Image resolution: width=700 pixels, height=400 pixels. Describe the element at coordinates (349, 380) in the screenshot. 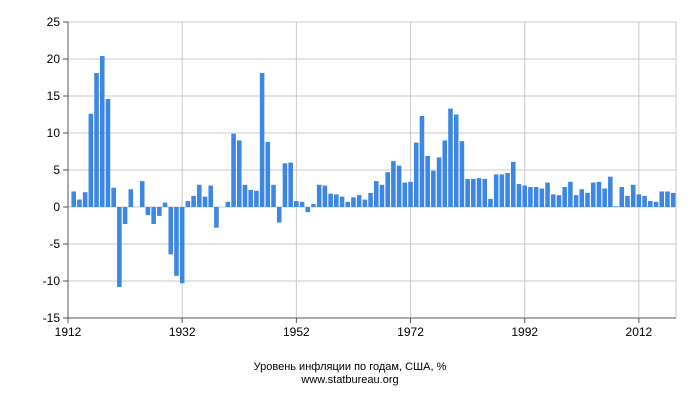

I see `chart-source: www.statbureau.org` at that location.